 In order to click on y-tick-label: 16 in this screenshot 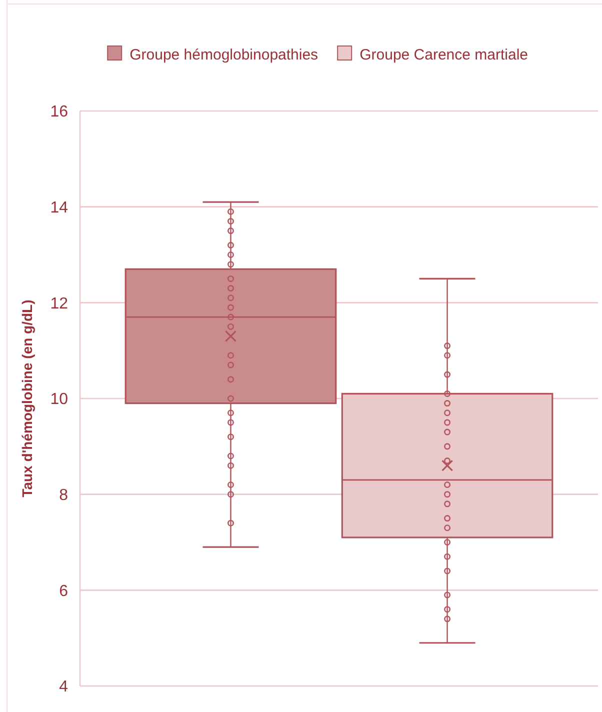, I will do `click(59, 112)`.